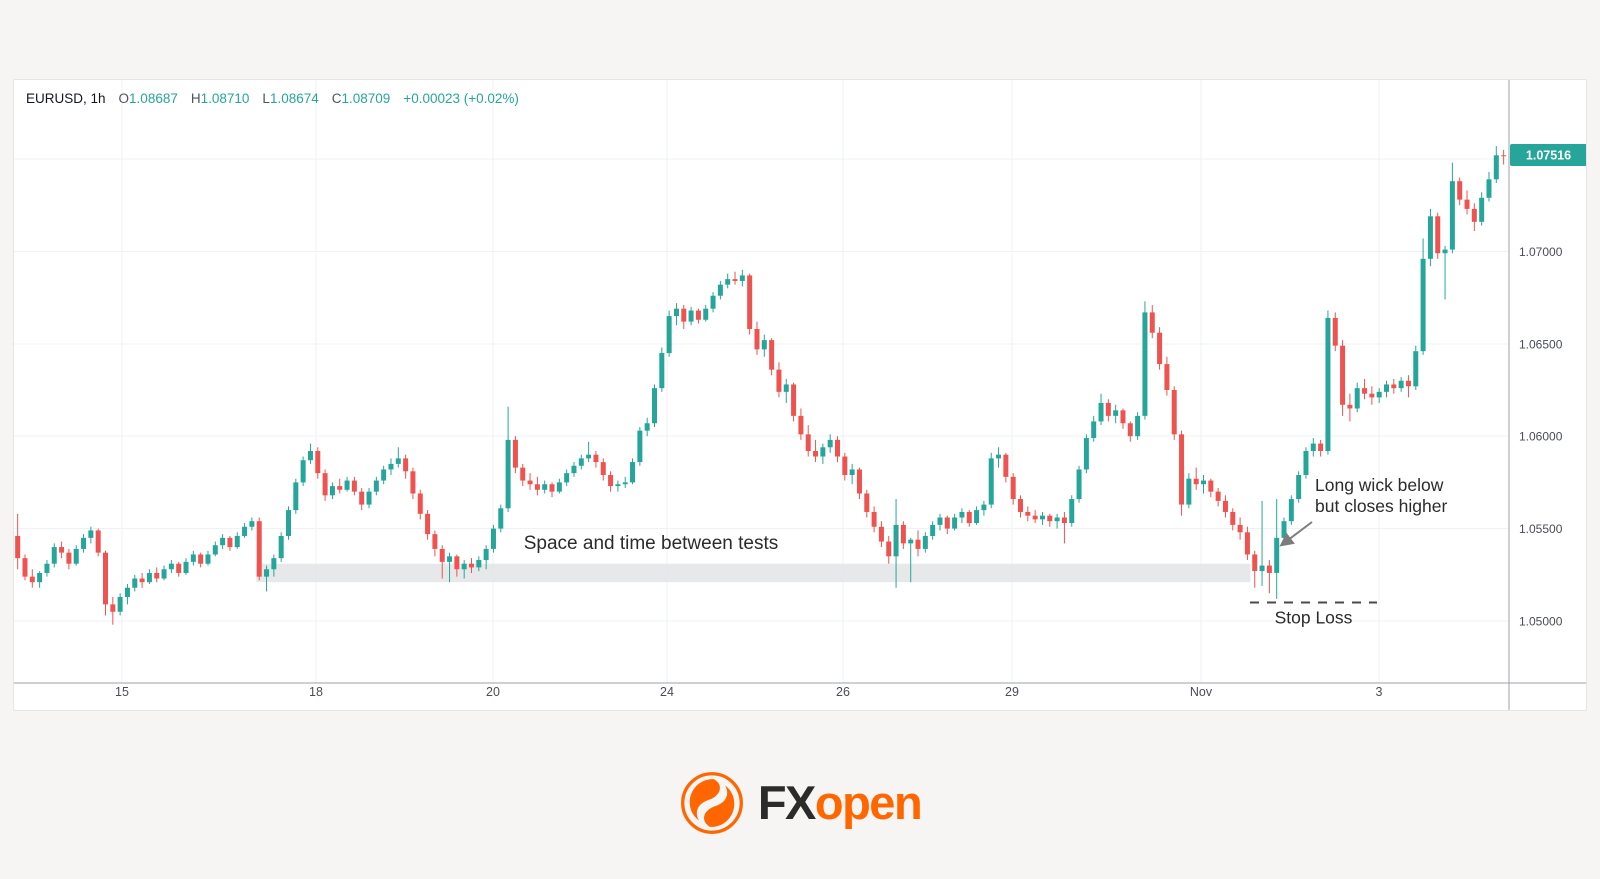 The image size is (1600, 879). I want to click on time-axis-label: 20, so click(493, 692).